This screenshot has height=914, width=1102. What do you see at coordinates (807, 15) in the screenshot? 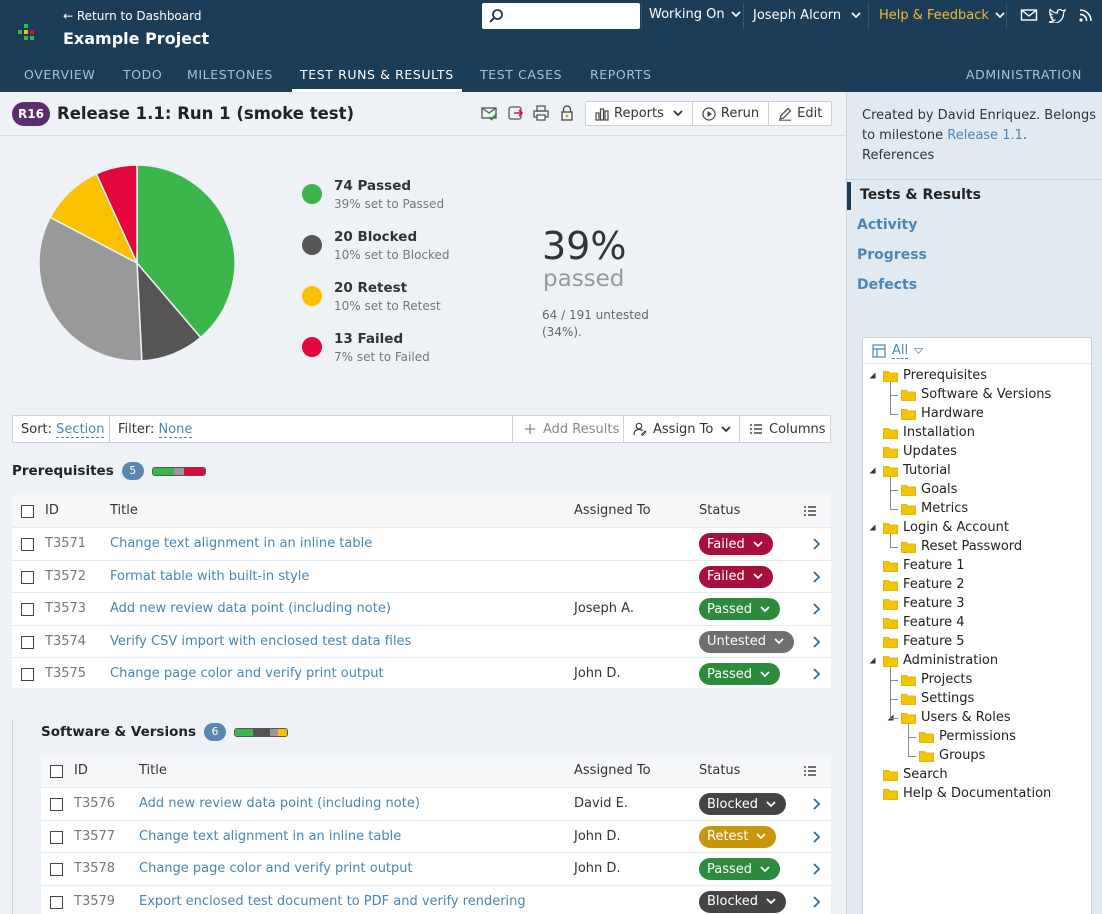
I see `user-menu: Joseph Alcorn` at bounding box center [807, 15].